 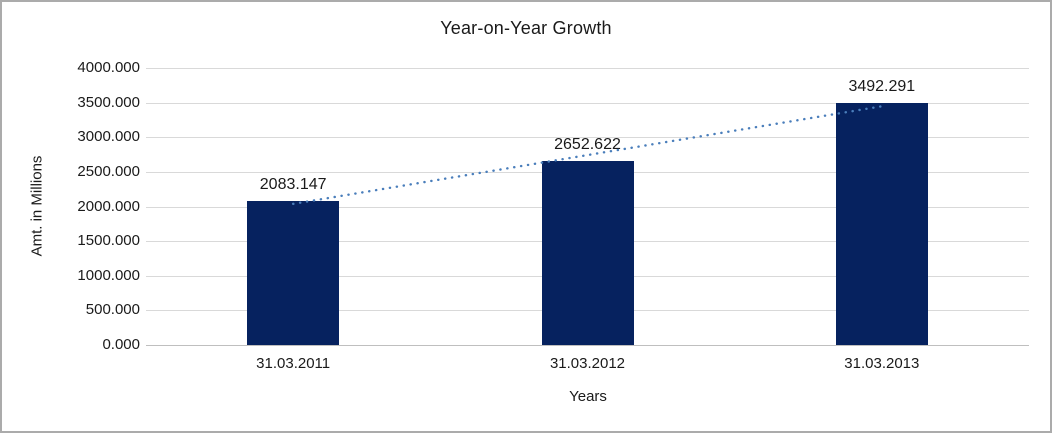 What do you see at coordinates (293, 184) in the screenshot?
I see `bar-value-label: 2083.147` at bounding box center [293, 184].